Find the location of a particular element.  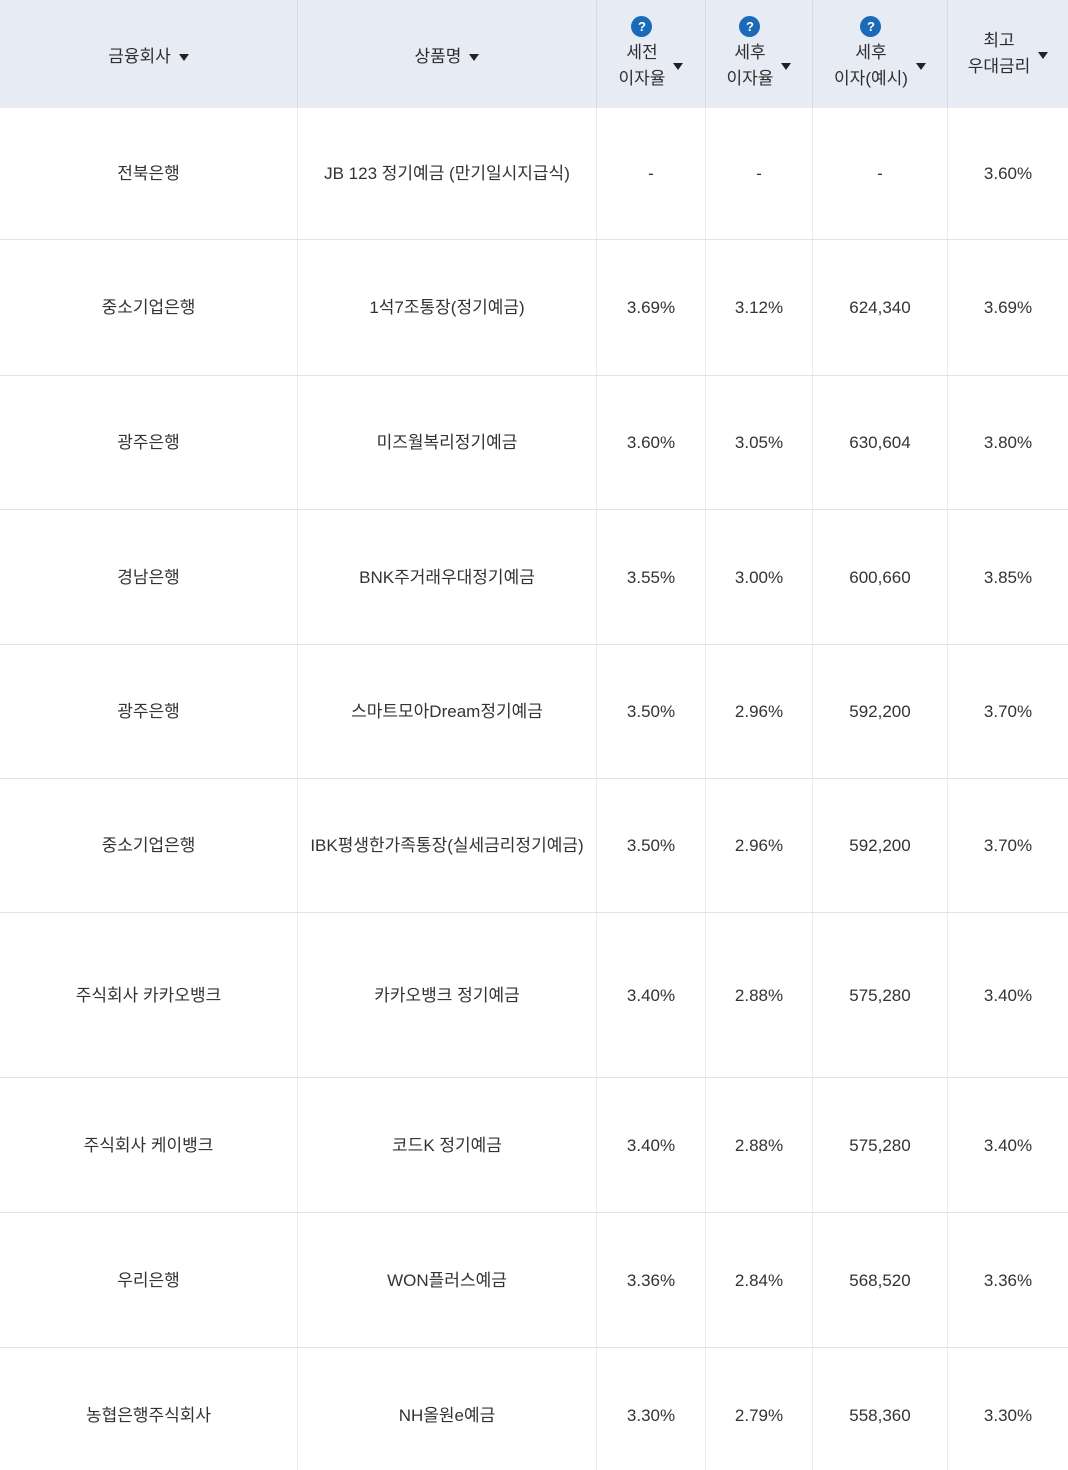

cell-product: 스마트모아Dream정기예금 is located at coordinates (447, 711).